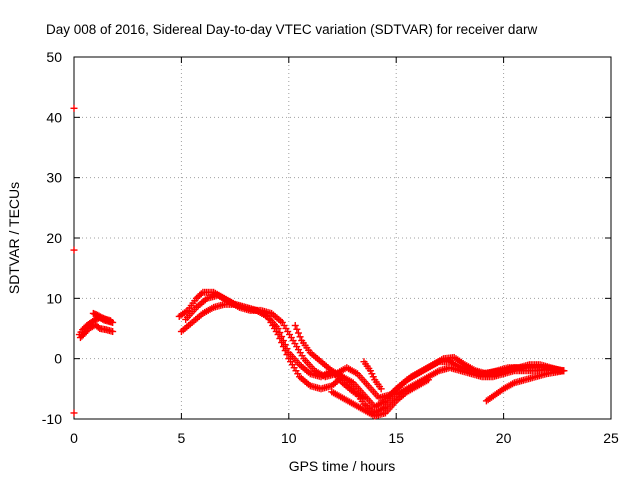 The height and width of the screenshot is (480, 640). Describe the element at coordinates (52, 419) in the screenshot. I see `y-tick-label: -10` at that location.